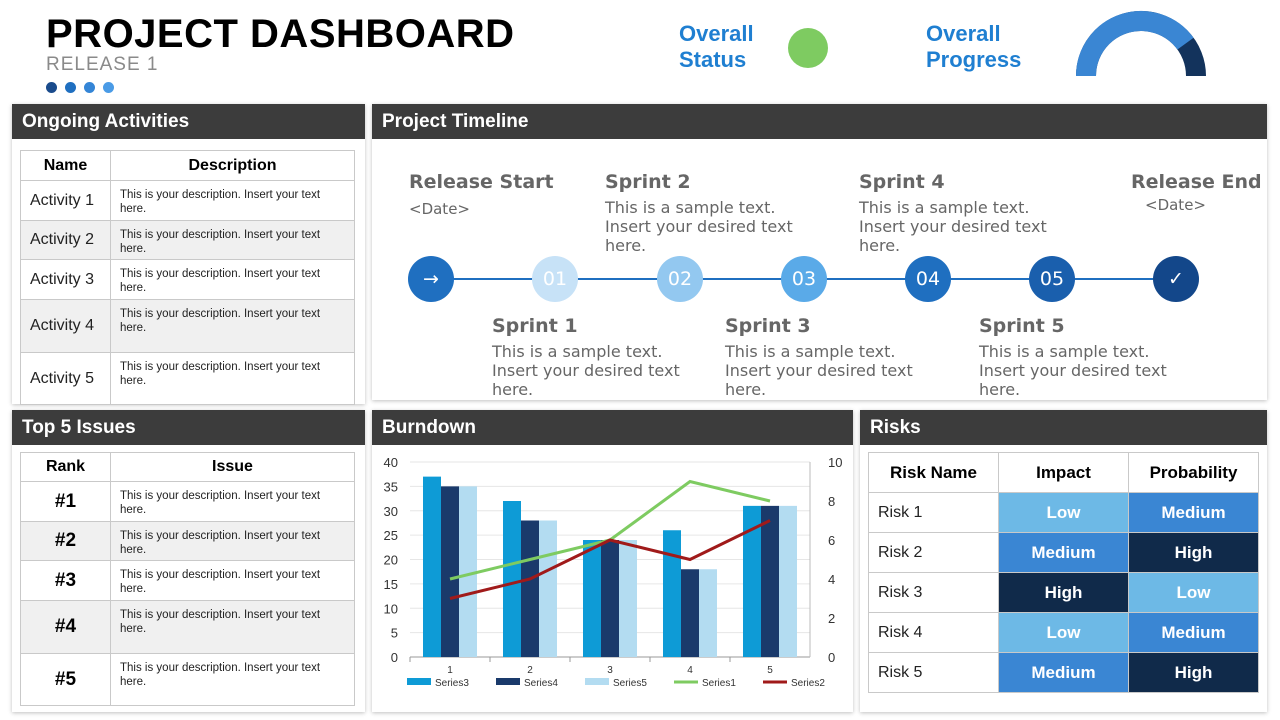 Image resolution: width=1280 pixels, height=720 pixels. What do you see at coordinates (831, 540) in the screenshot?
I see `y2-tick-label: 6` at bounding box center [831, 540].